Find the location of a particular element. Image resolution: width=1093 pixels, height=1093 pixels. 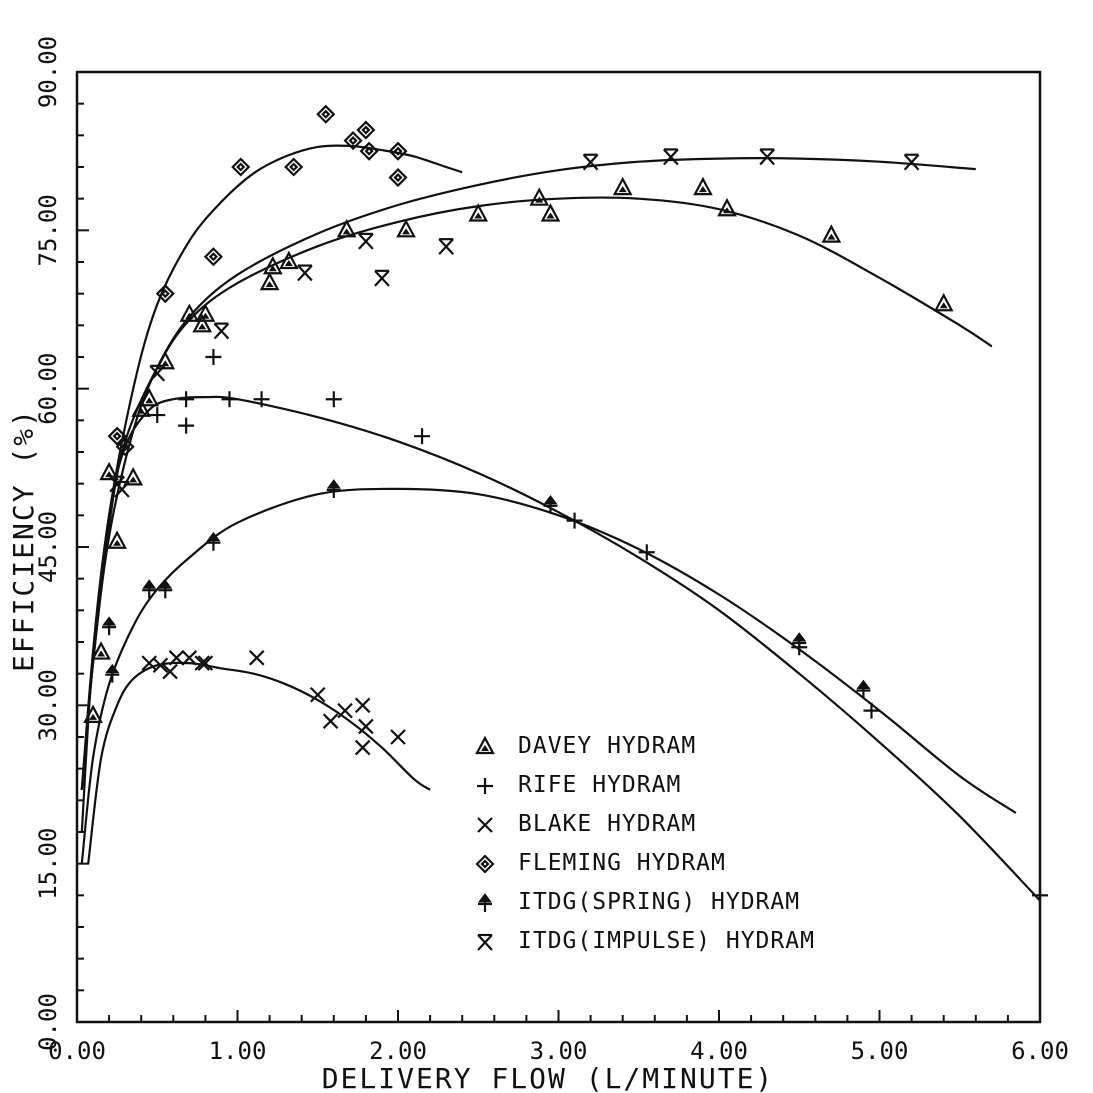

legend-label: RIFE HYDRAM is located at coordinates (599, 785).